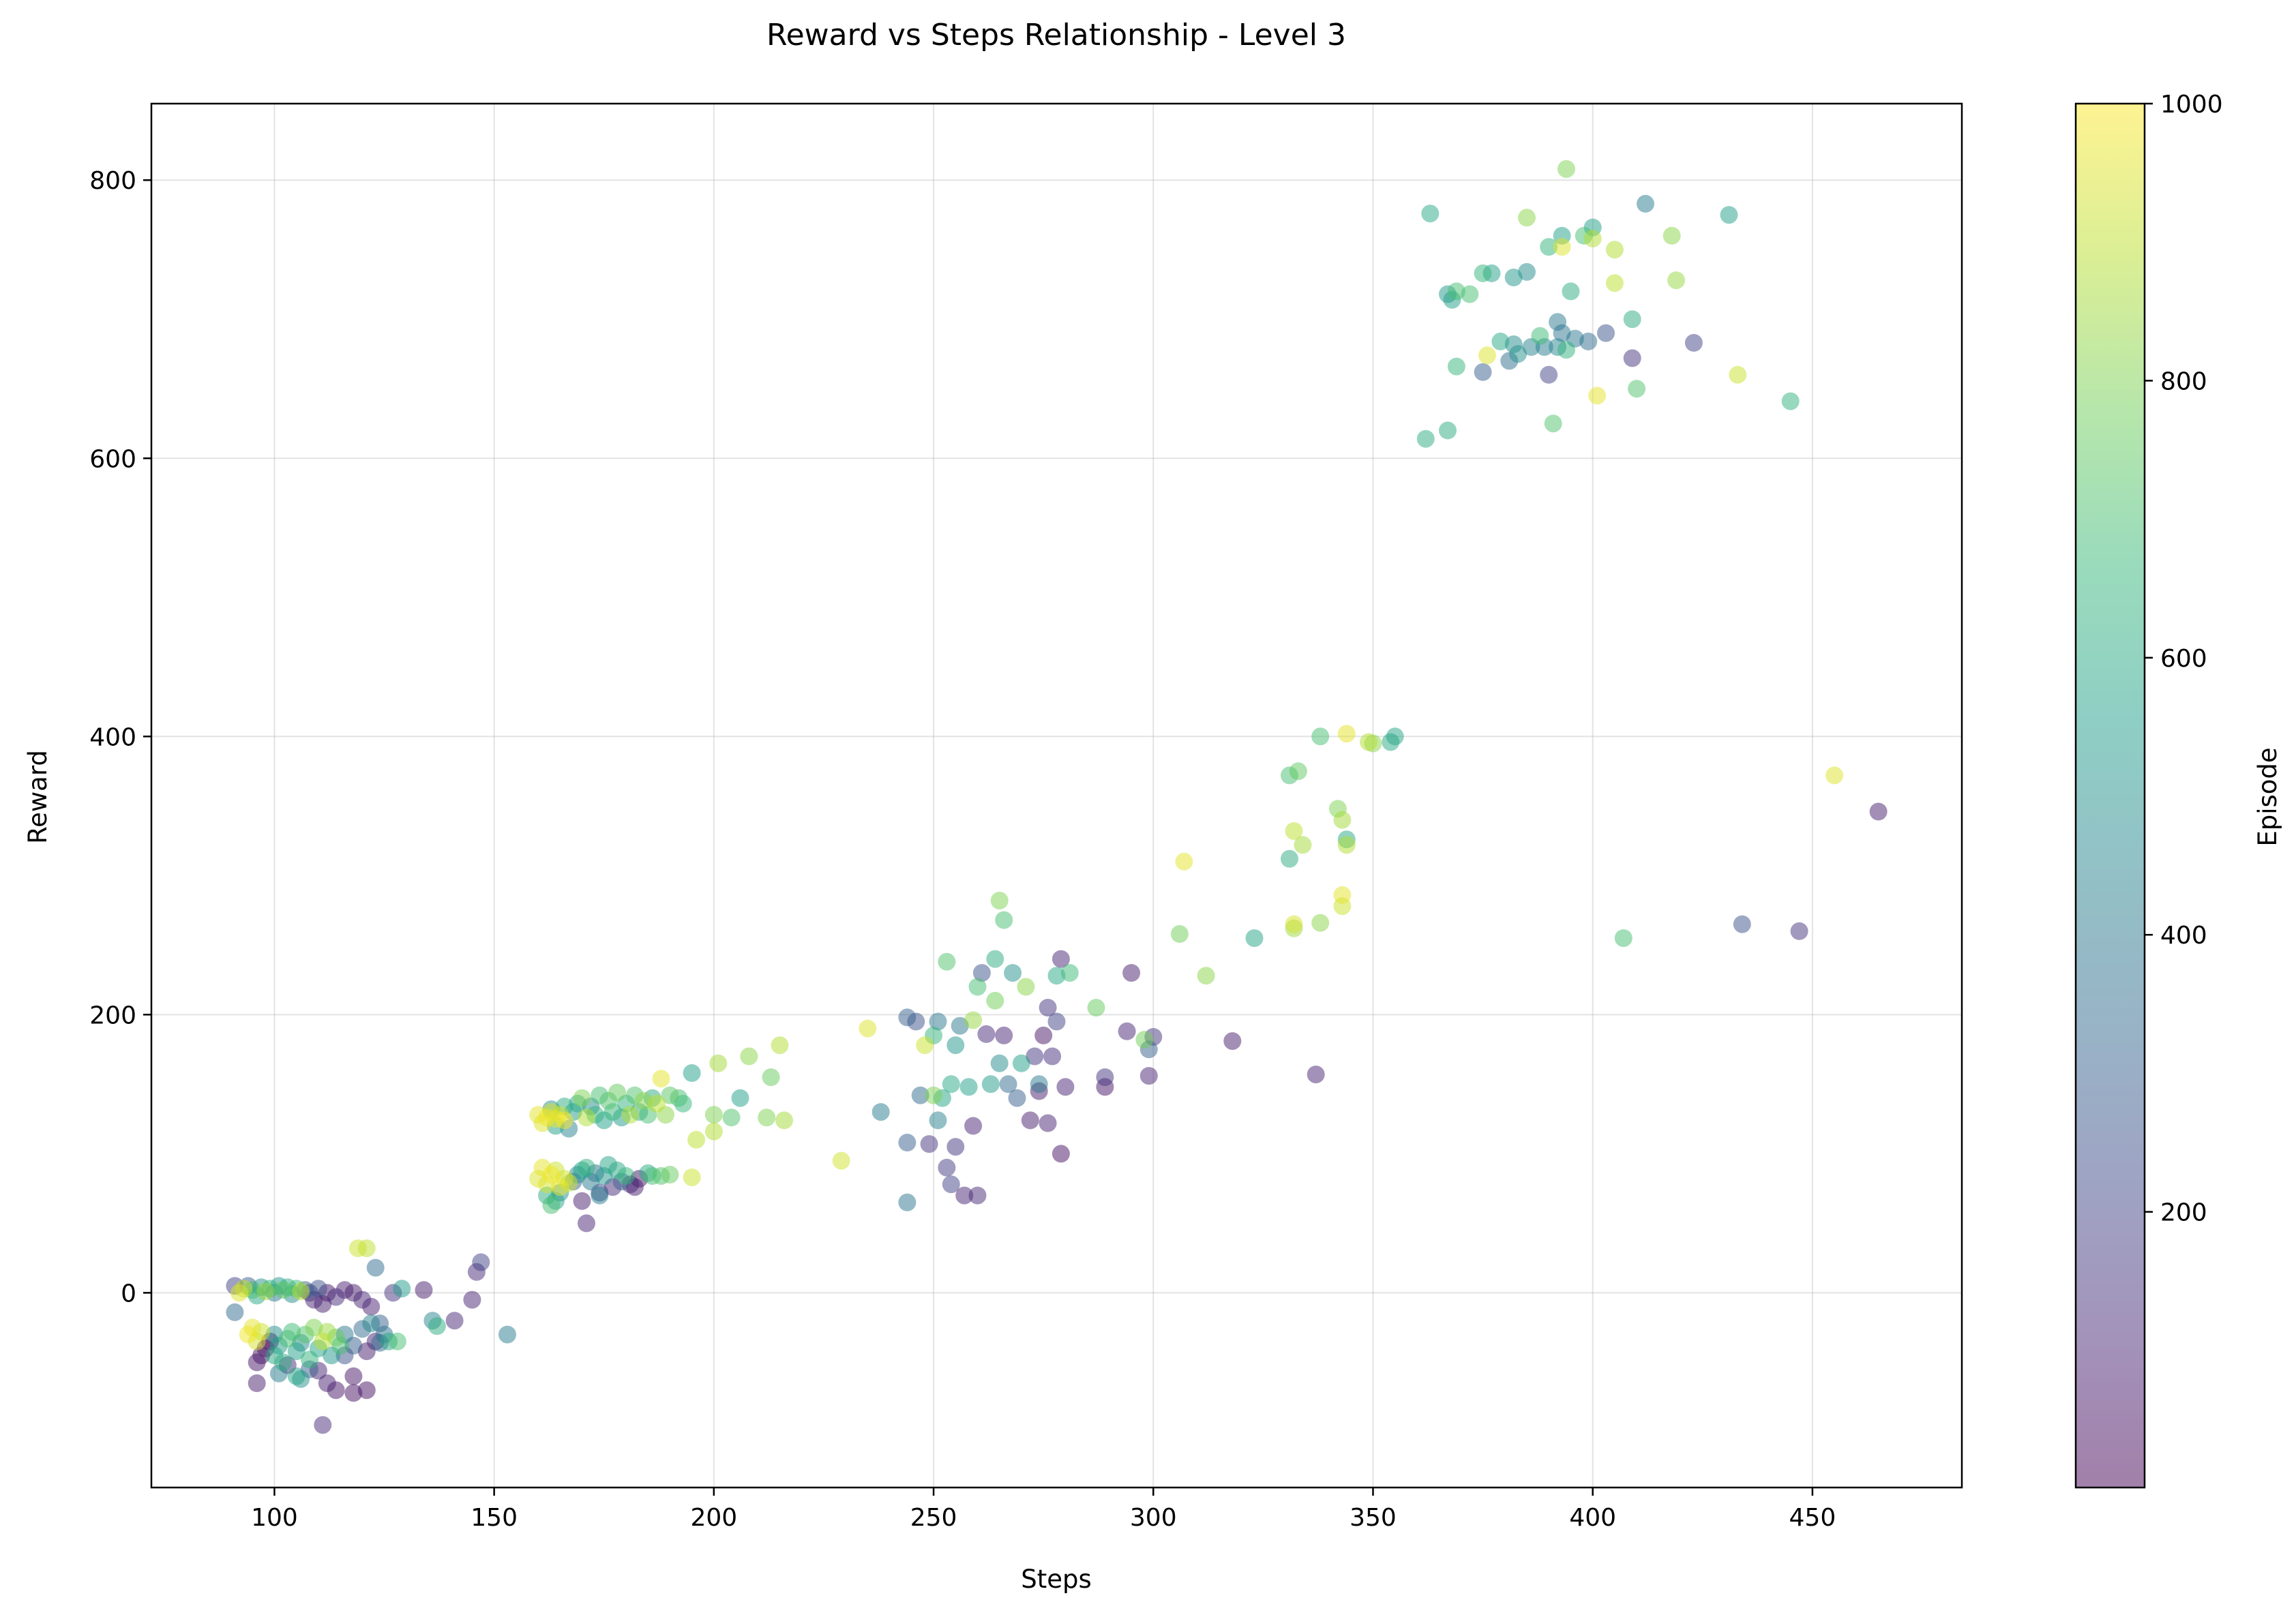 The height and width of the screenshot is (1615, 2296). I want to click on colorbar-tick-label: 200, so click(2184, 1213).